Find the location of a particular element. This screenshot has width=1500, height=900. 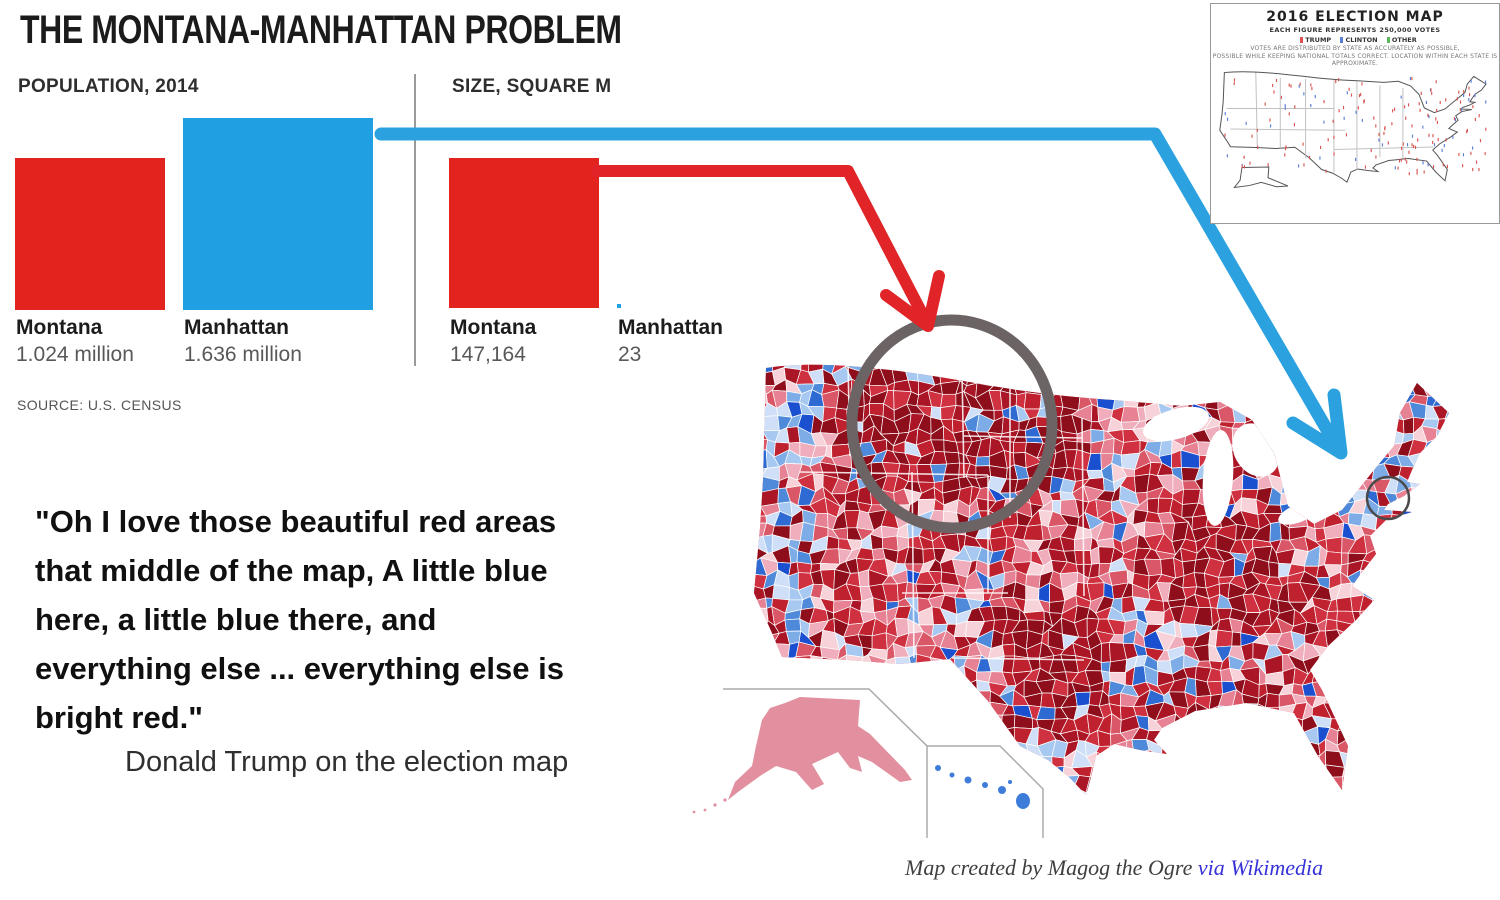

xkcd-legend: TRUMP CLINTON OTHER is located at coordinates (1355, 40).